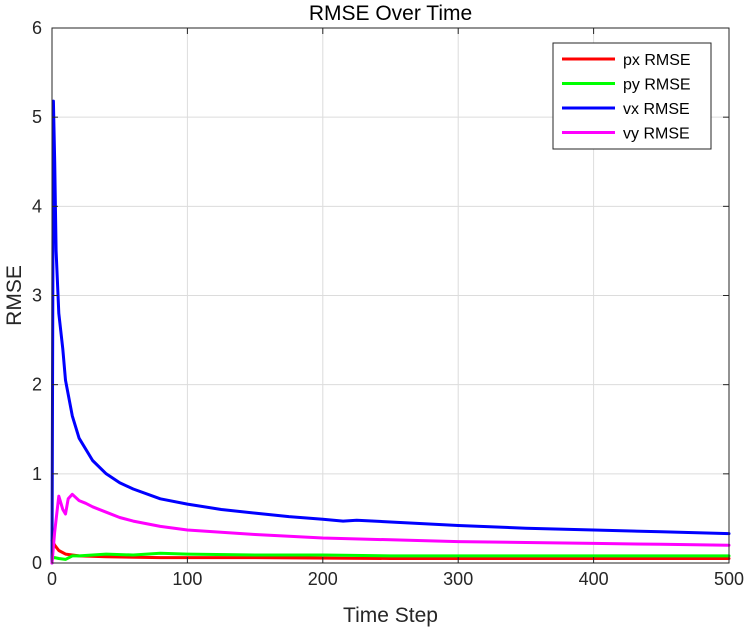  I want to click on y-tick-label: 0, so click(37, 563).